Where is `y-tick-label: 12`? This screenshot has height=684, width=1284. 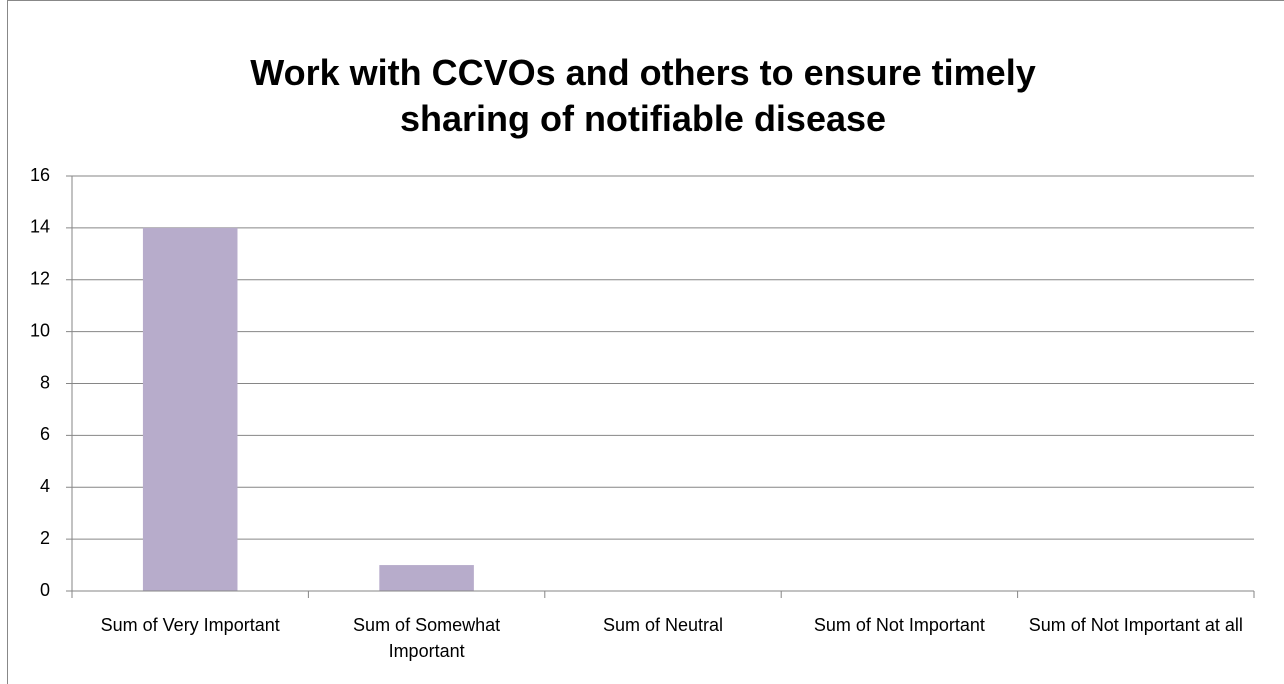 y-tick-label: 12 is located at coordinates (40, 279).